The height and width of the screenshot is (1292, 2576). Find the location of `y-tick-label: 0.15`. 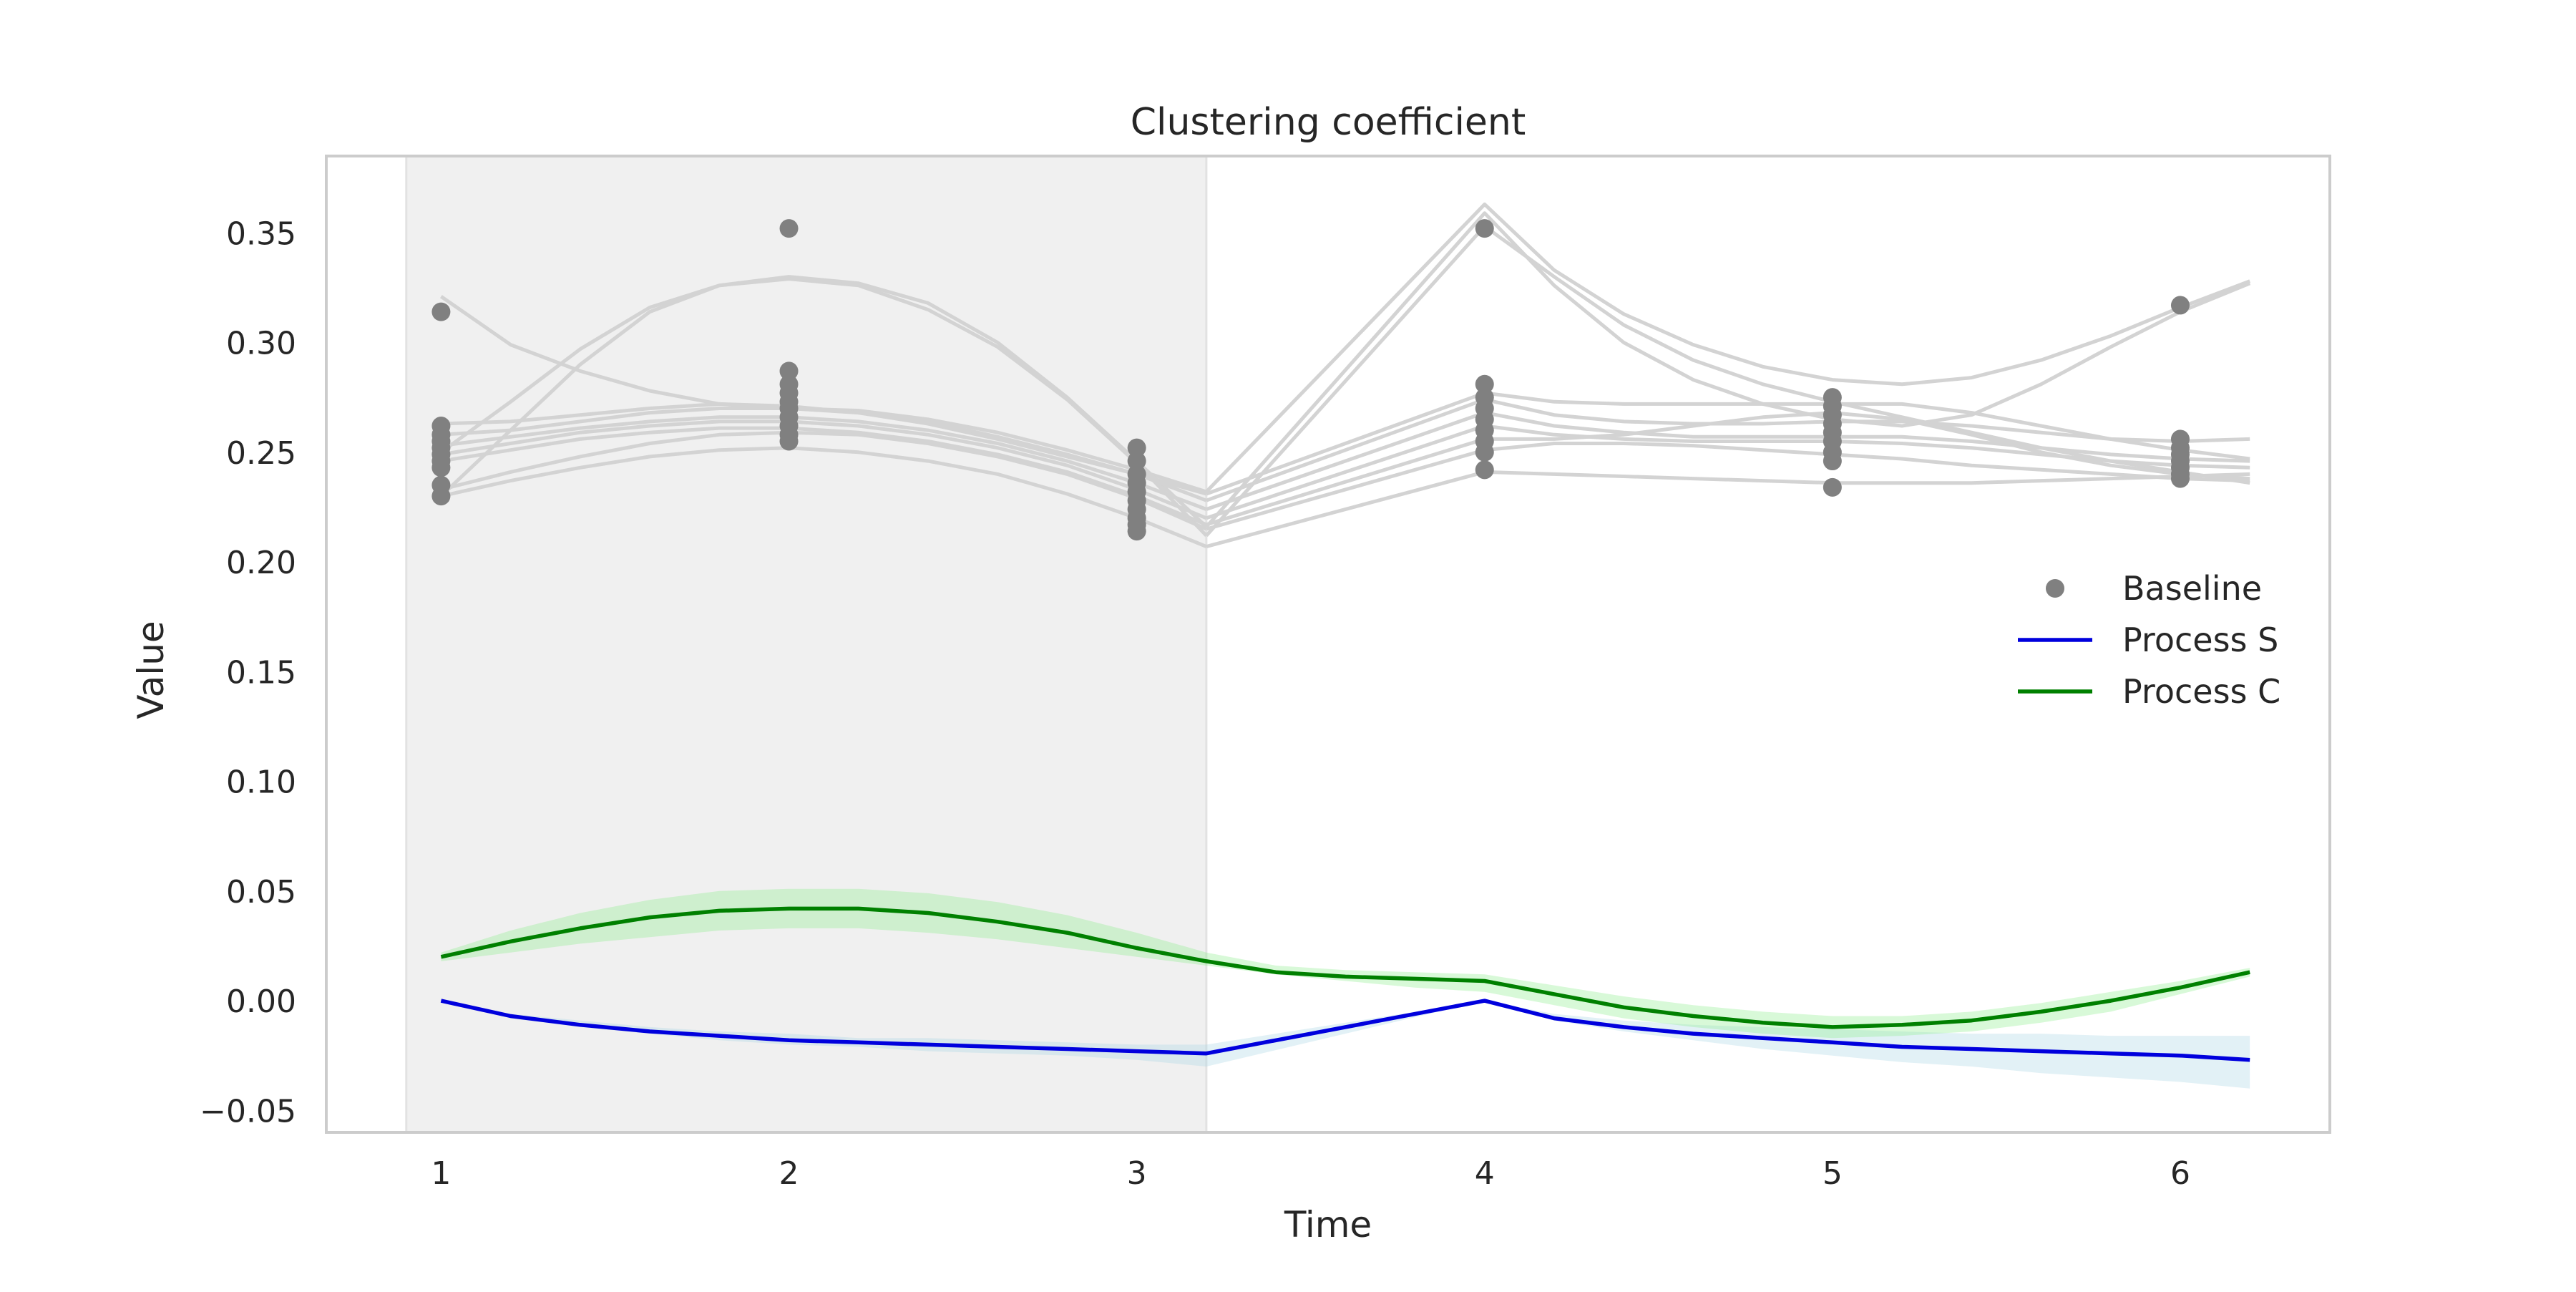

y-tick-label: 0.15 is located at coordinates (261, 672).